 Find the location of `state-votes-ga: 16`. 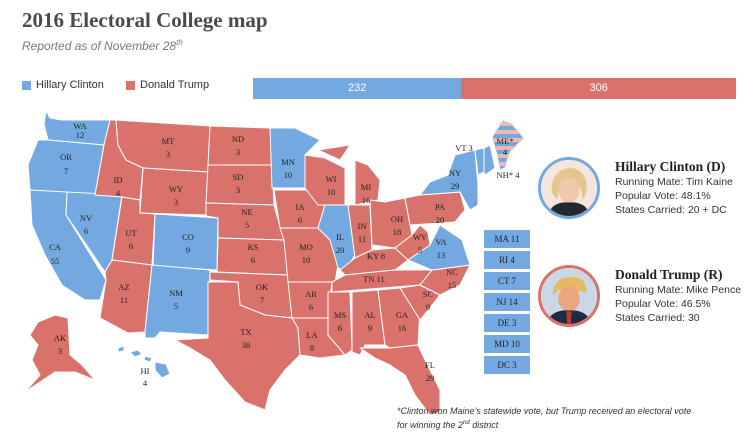

state-votes-ga: 16 is located at coordinates (402, 328).